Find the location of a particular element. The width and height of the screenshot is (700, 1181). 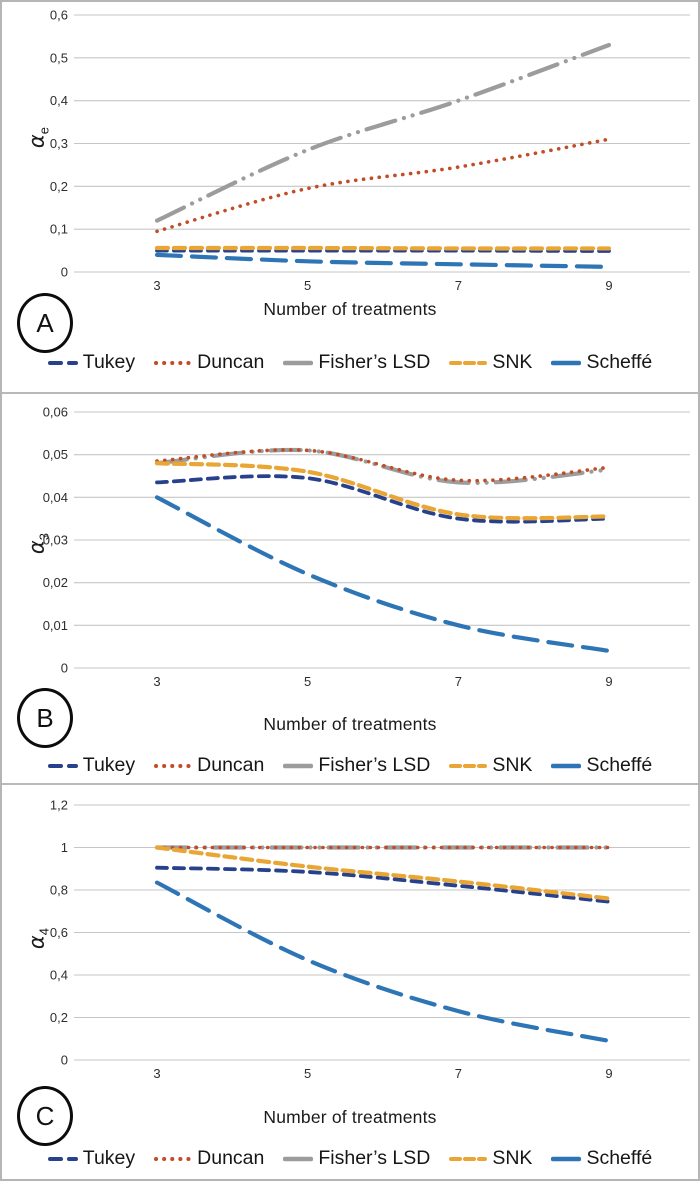

y-axis-label-alpha-e: αe is located at coordinates (38, 138).